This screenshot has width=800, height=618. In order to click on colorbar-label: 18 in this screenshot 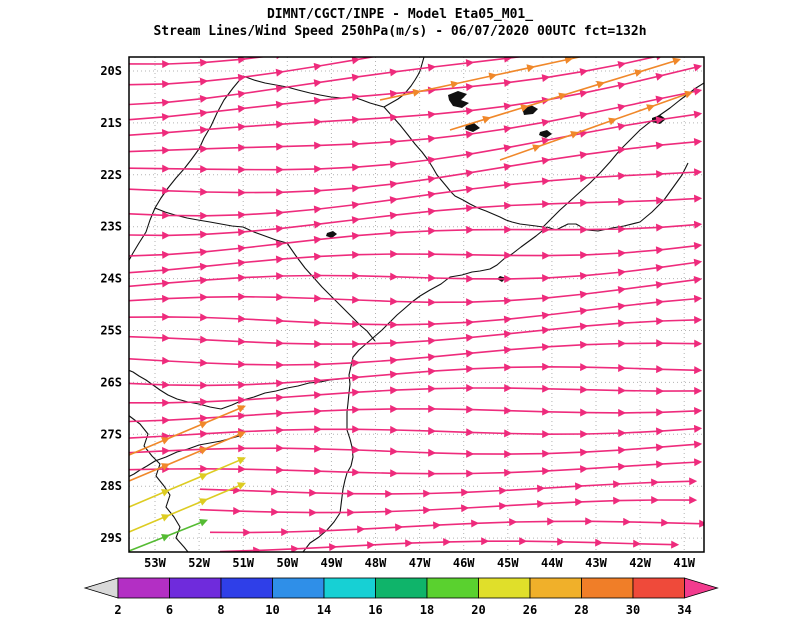, I will do `click(427, 610)`.